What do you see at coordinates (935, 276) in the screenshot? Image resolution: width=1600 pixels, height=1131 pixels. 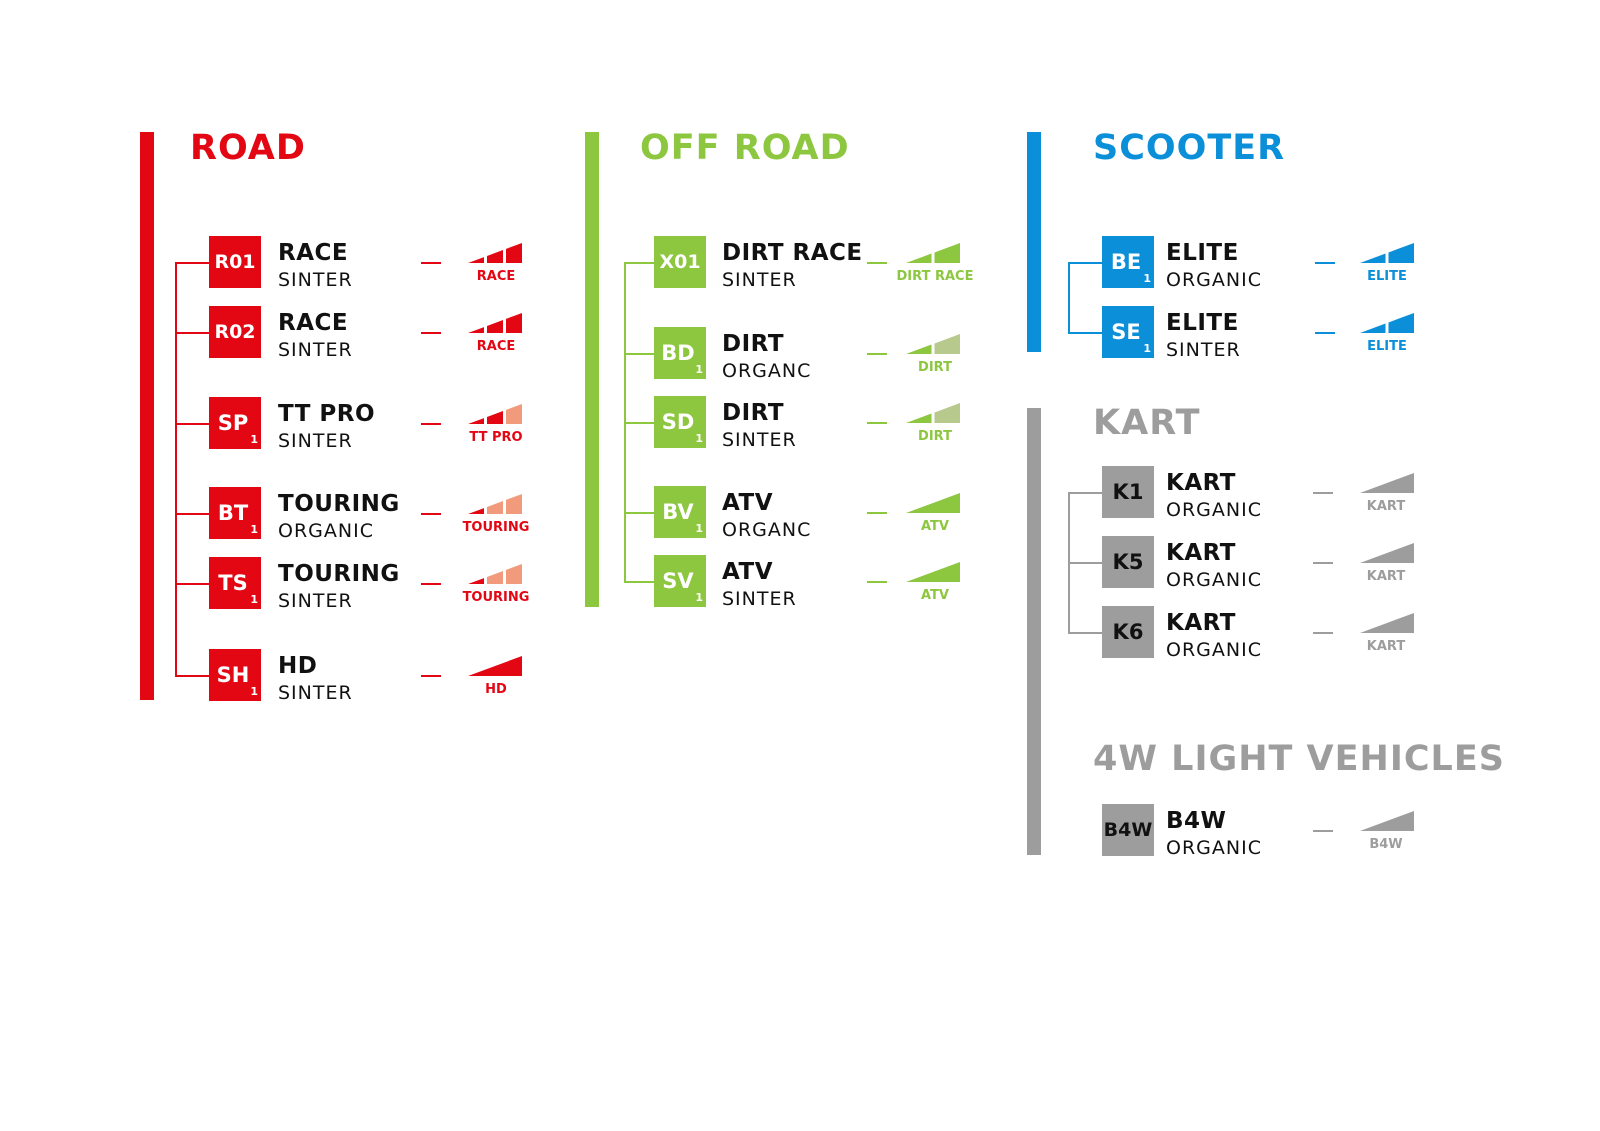 I see `icon-label: DIRT RACE` at bounding box center [935, 276].